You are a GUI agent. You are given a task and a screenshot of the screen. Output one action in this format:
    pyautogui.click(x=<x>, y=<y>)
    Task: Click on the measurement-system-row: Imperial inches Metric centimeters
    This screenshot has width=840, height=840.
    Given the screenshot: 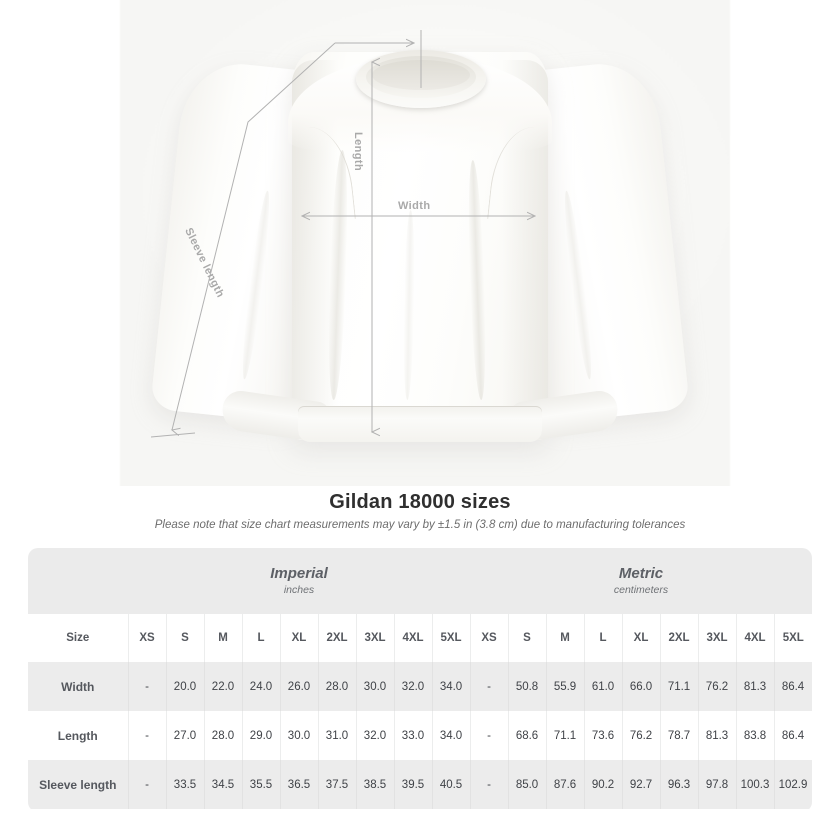 What is the action you would take?
    pyautogui.click(x=420, y=581)
    